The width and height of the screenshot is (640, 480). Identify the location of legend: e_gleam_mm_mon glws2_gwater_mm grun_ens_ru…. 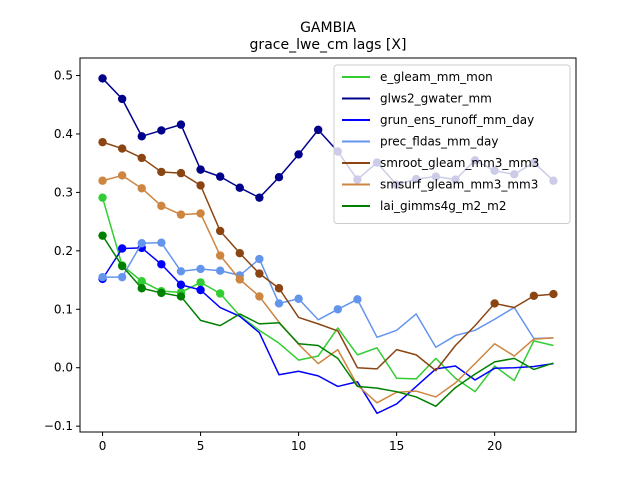
(452, 144).